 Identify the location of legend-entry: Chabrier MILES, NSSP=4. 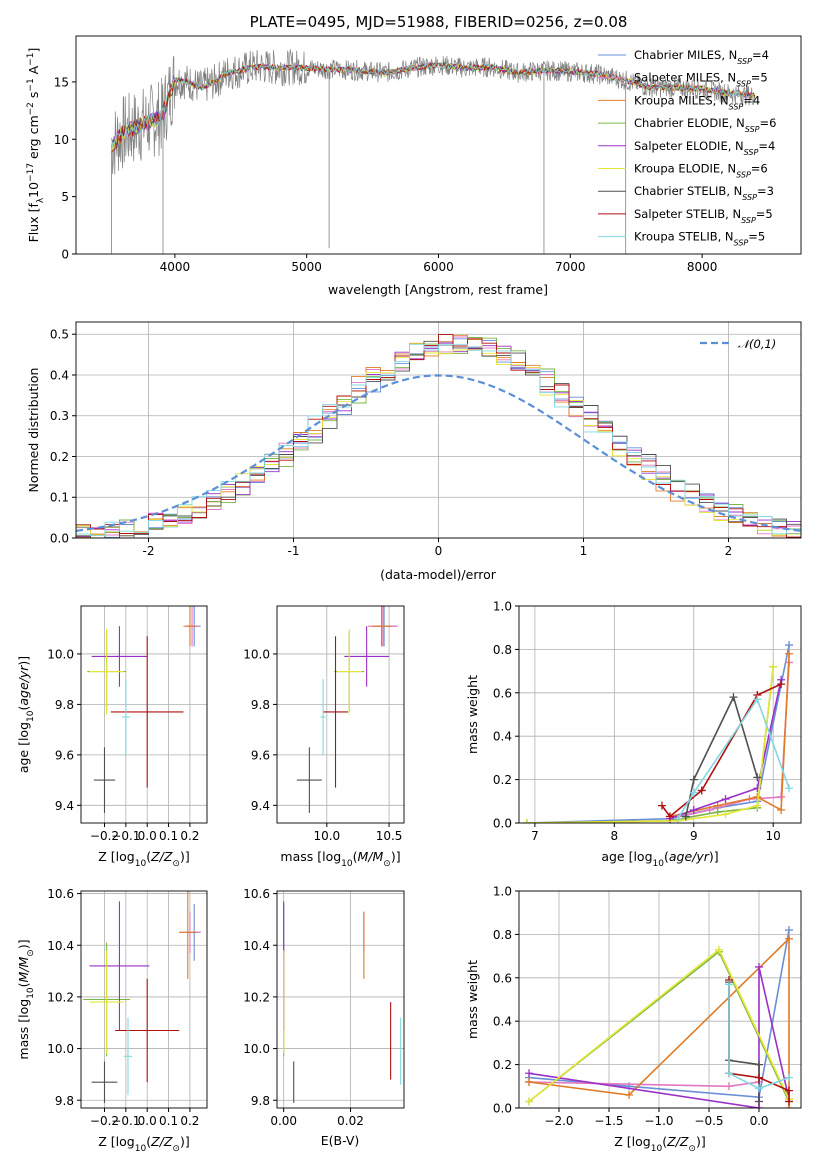
(701, 57).